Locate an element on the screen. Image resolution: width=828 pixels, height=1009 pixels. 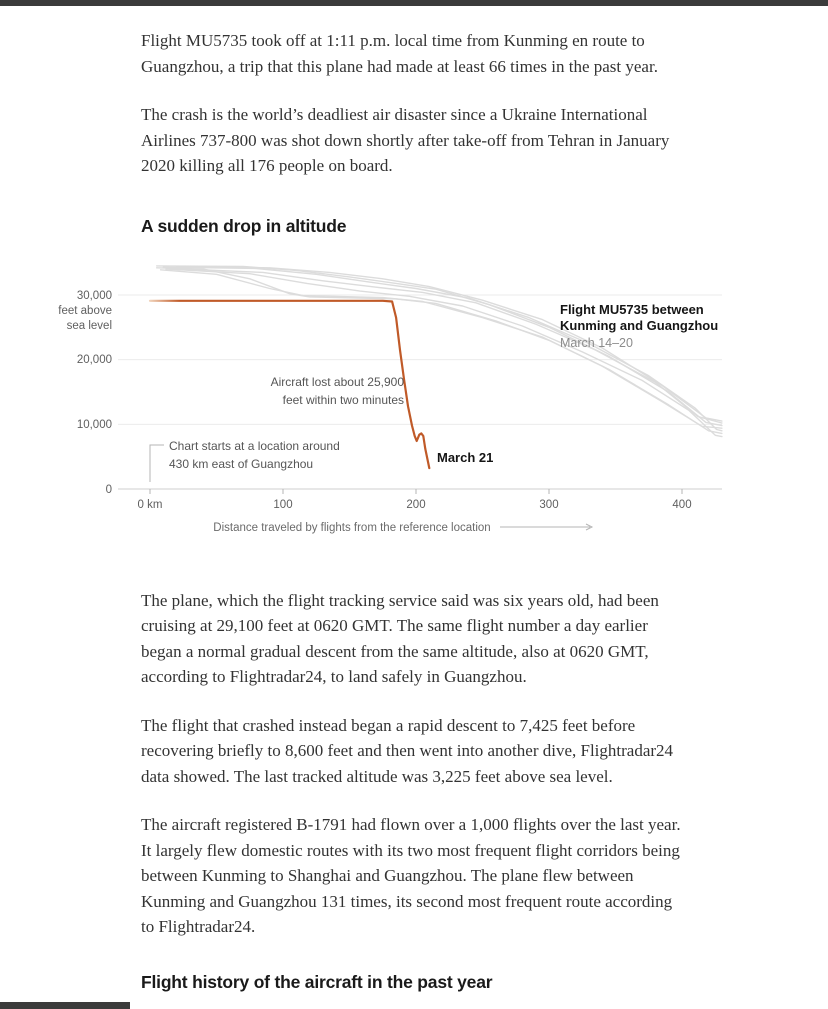
annotation-loss-line2: feet within two minutes is located at coordinates (343, 400).